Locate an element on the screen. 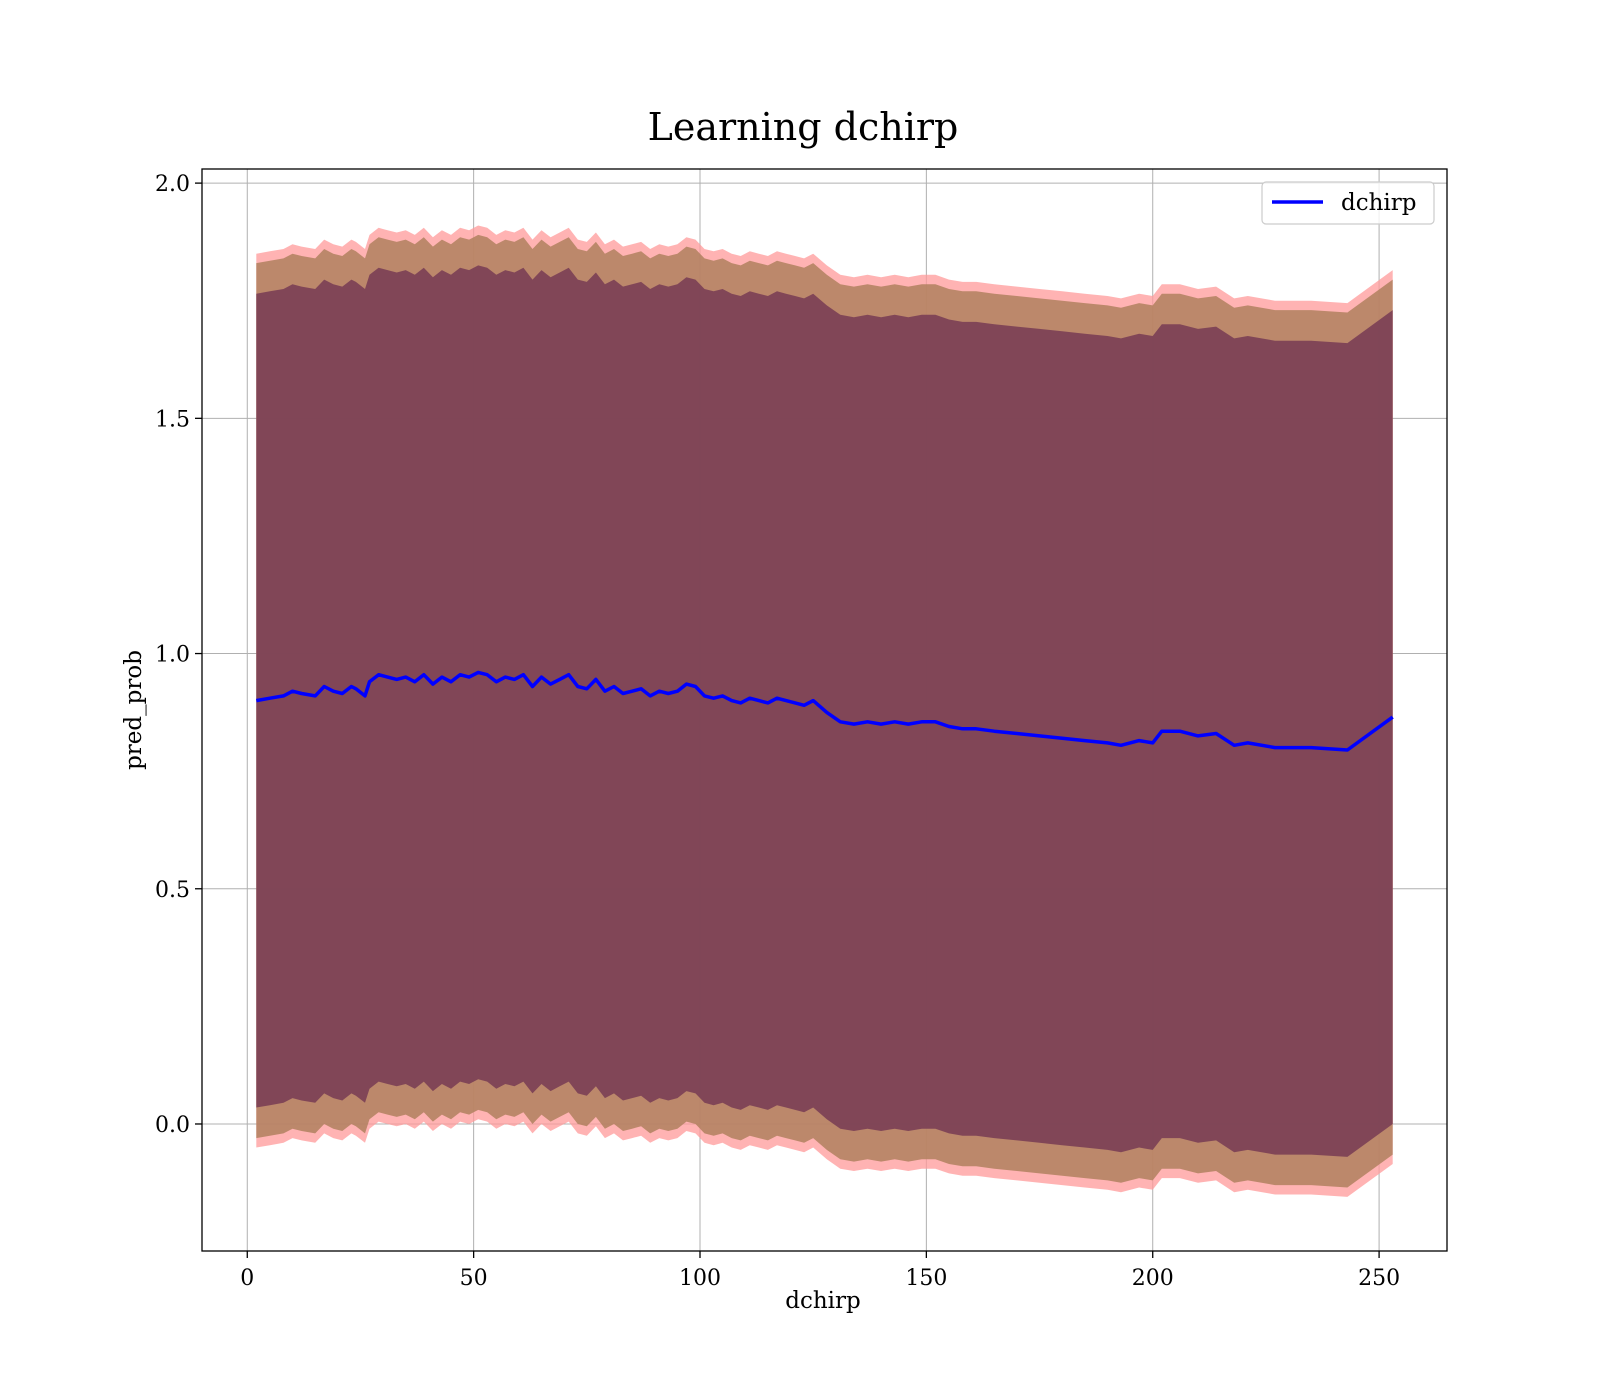 The height and width of the screenshot is (1400, 1600). x-axis-label: dchirp is located at coordinates (823, 1301).